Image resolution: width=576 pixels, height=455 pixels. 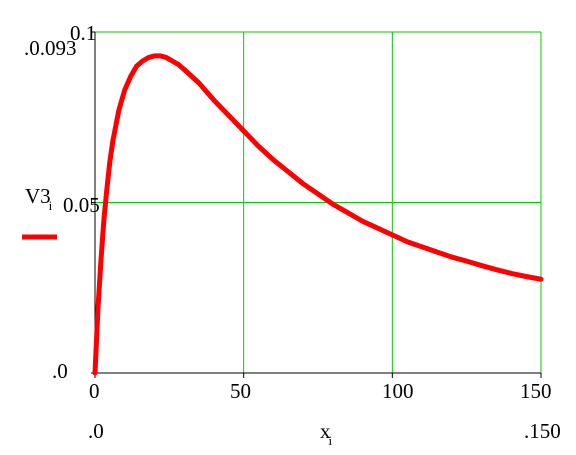 I want to click on x-axis-label-subscript: i, so click(x=330, y=440).